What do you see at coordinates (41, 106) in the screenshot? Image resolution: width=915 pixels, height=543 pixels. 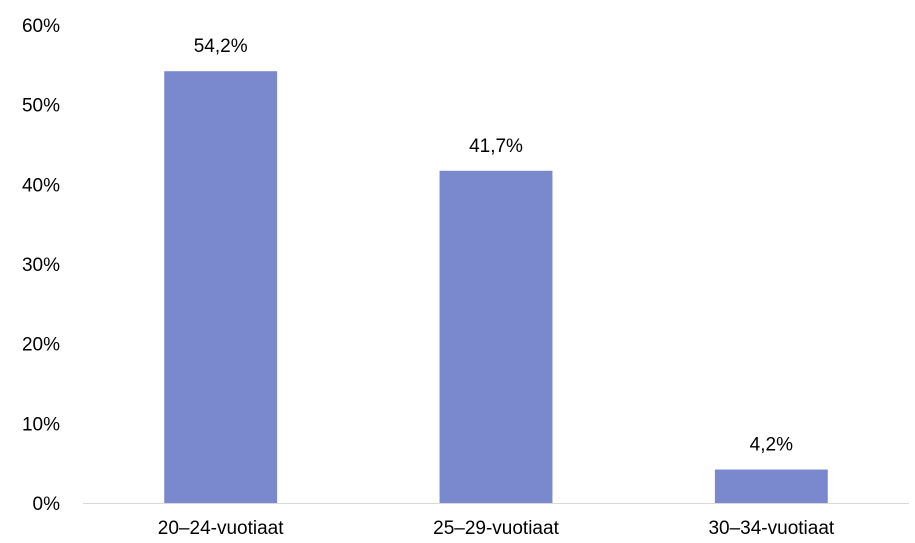 I see `y-tick-label: 50%` at bounding box center [41, 106].